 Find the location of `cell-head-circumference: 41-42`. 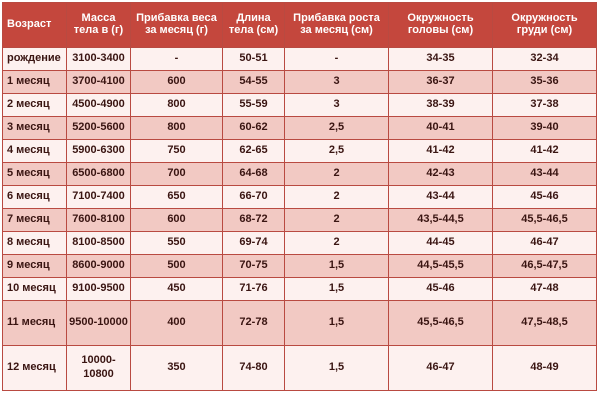

cell-head-circumference: 41-42 is located at coordinates (440, 151).